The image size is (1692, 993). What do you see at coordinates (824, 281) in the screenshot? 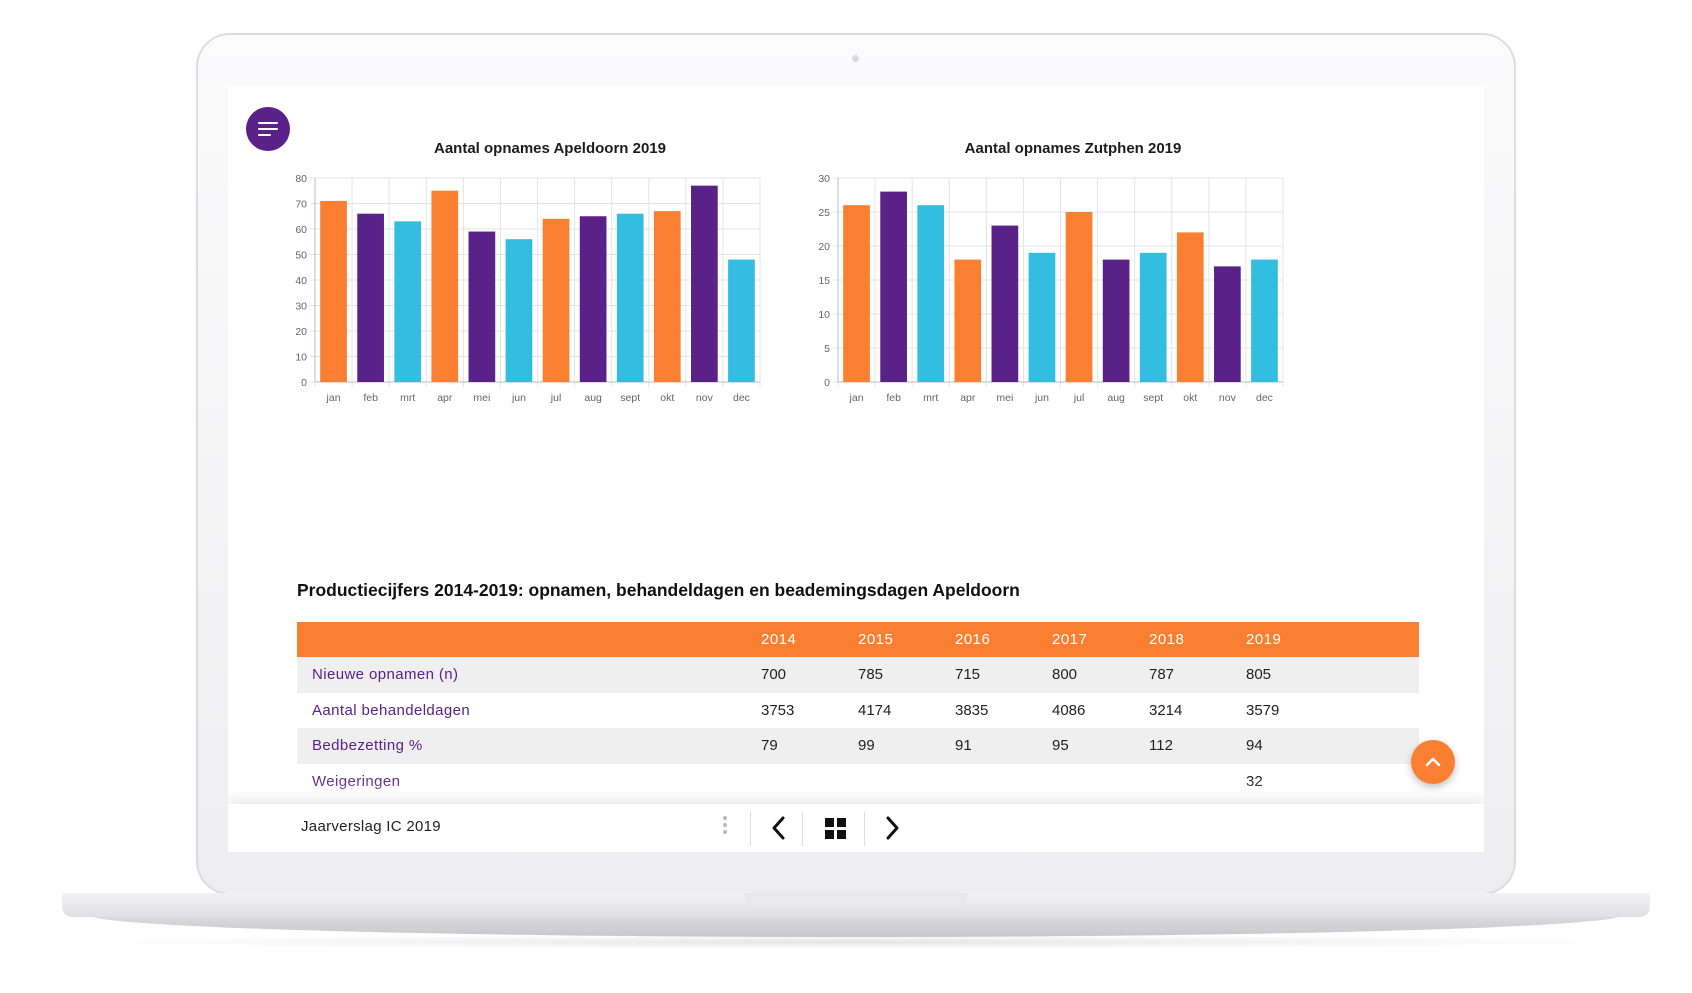
I see `y-tick-label: 15` at bounding box center [824, 281].